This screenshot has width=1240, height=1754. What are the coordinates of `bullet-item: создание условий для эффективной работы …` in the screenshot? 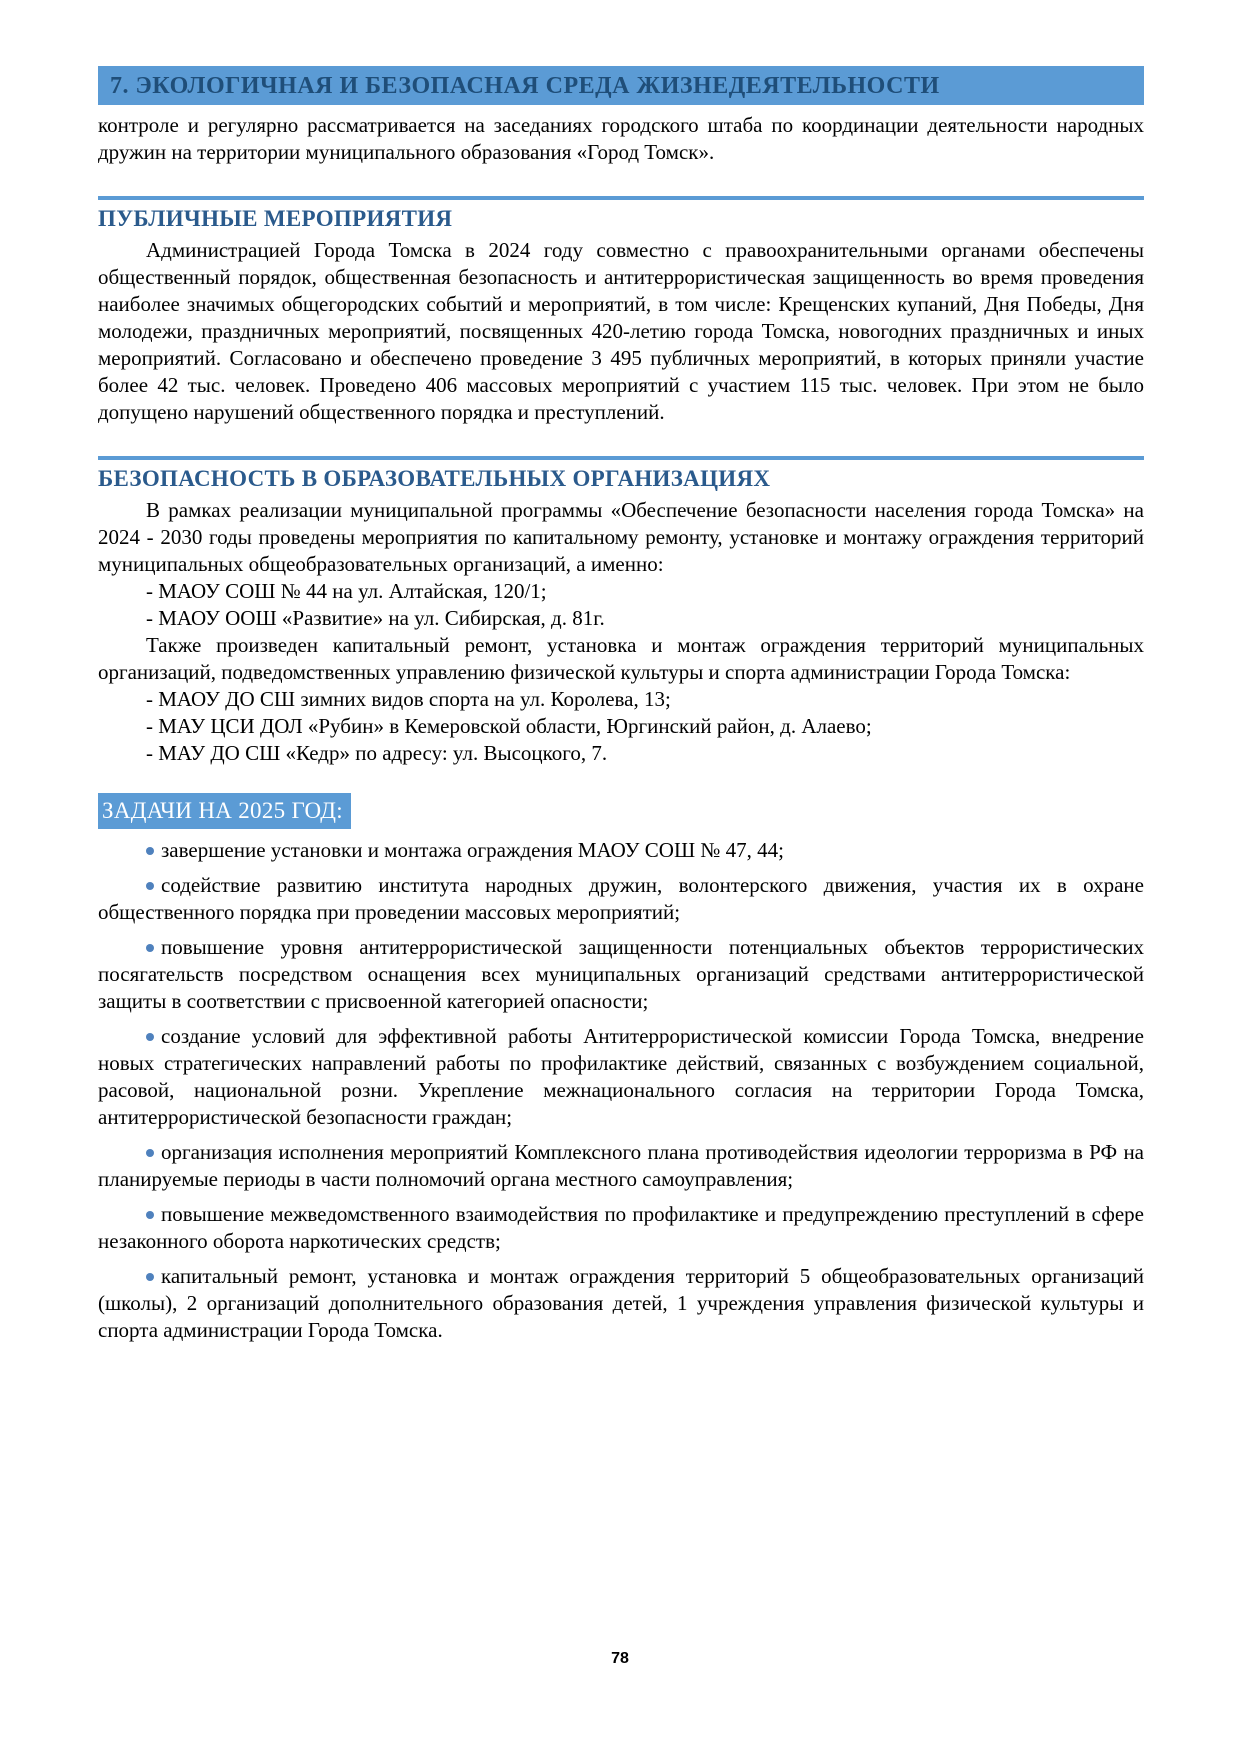 It's located at (621, 1077).